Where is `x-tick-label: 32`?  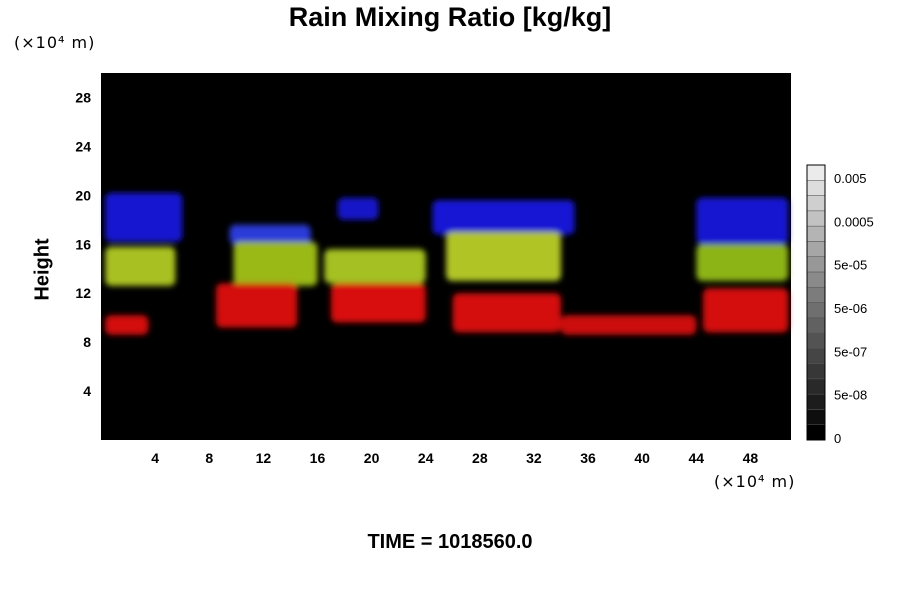
x-tick-label: 32 is located at coordinates (534, 458).